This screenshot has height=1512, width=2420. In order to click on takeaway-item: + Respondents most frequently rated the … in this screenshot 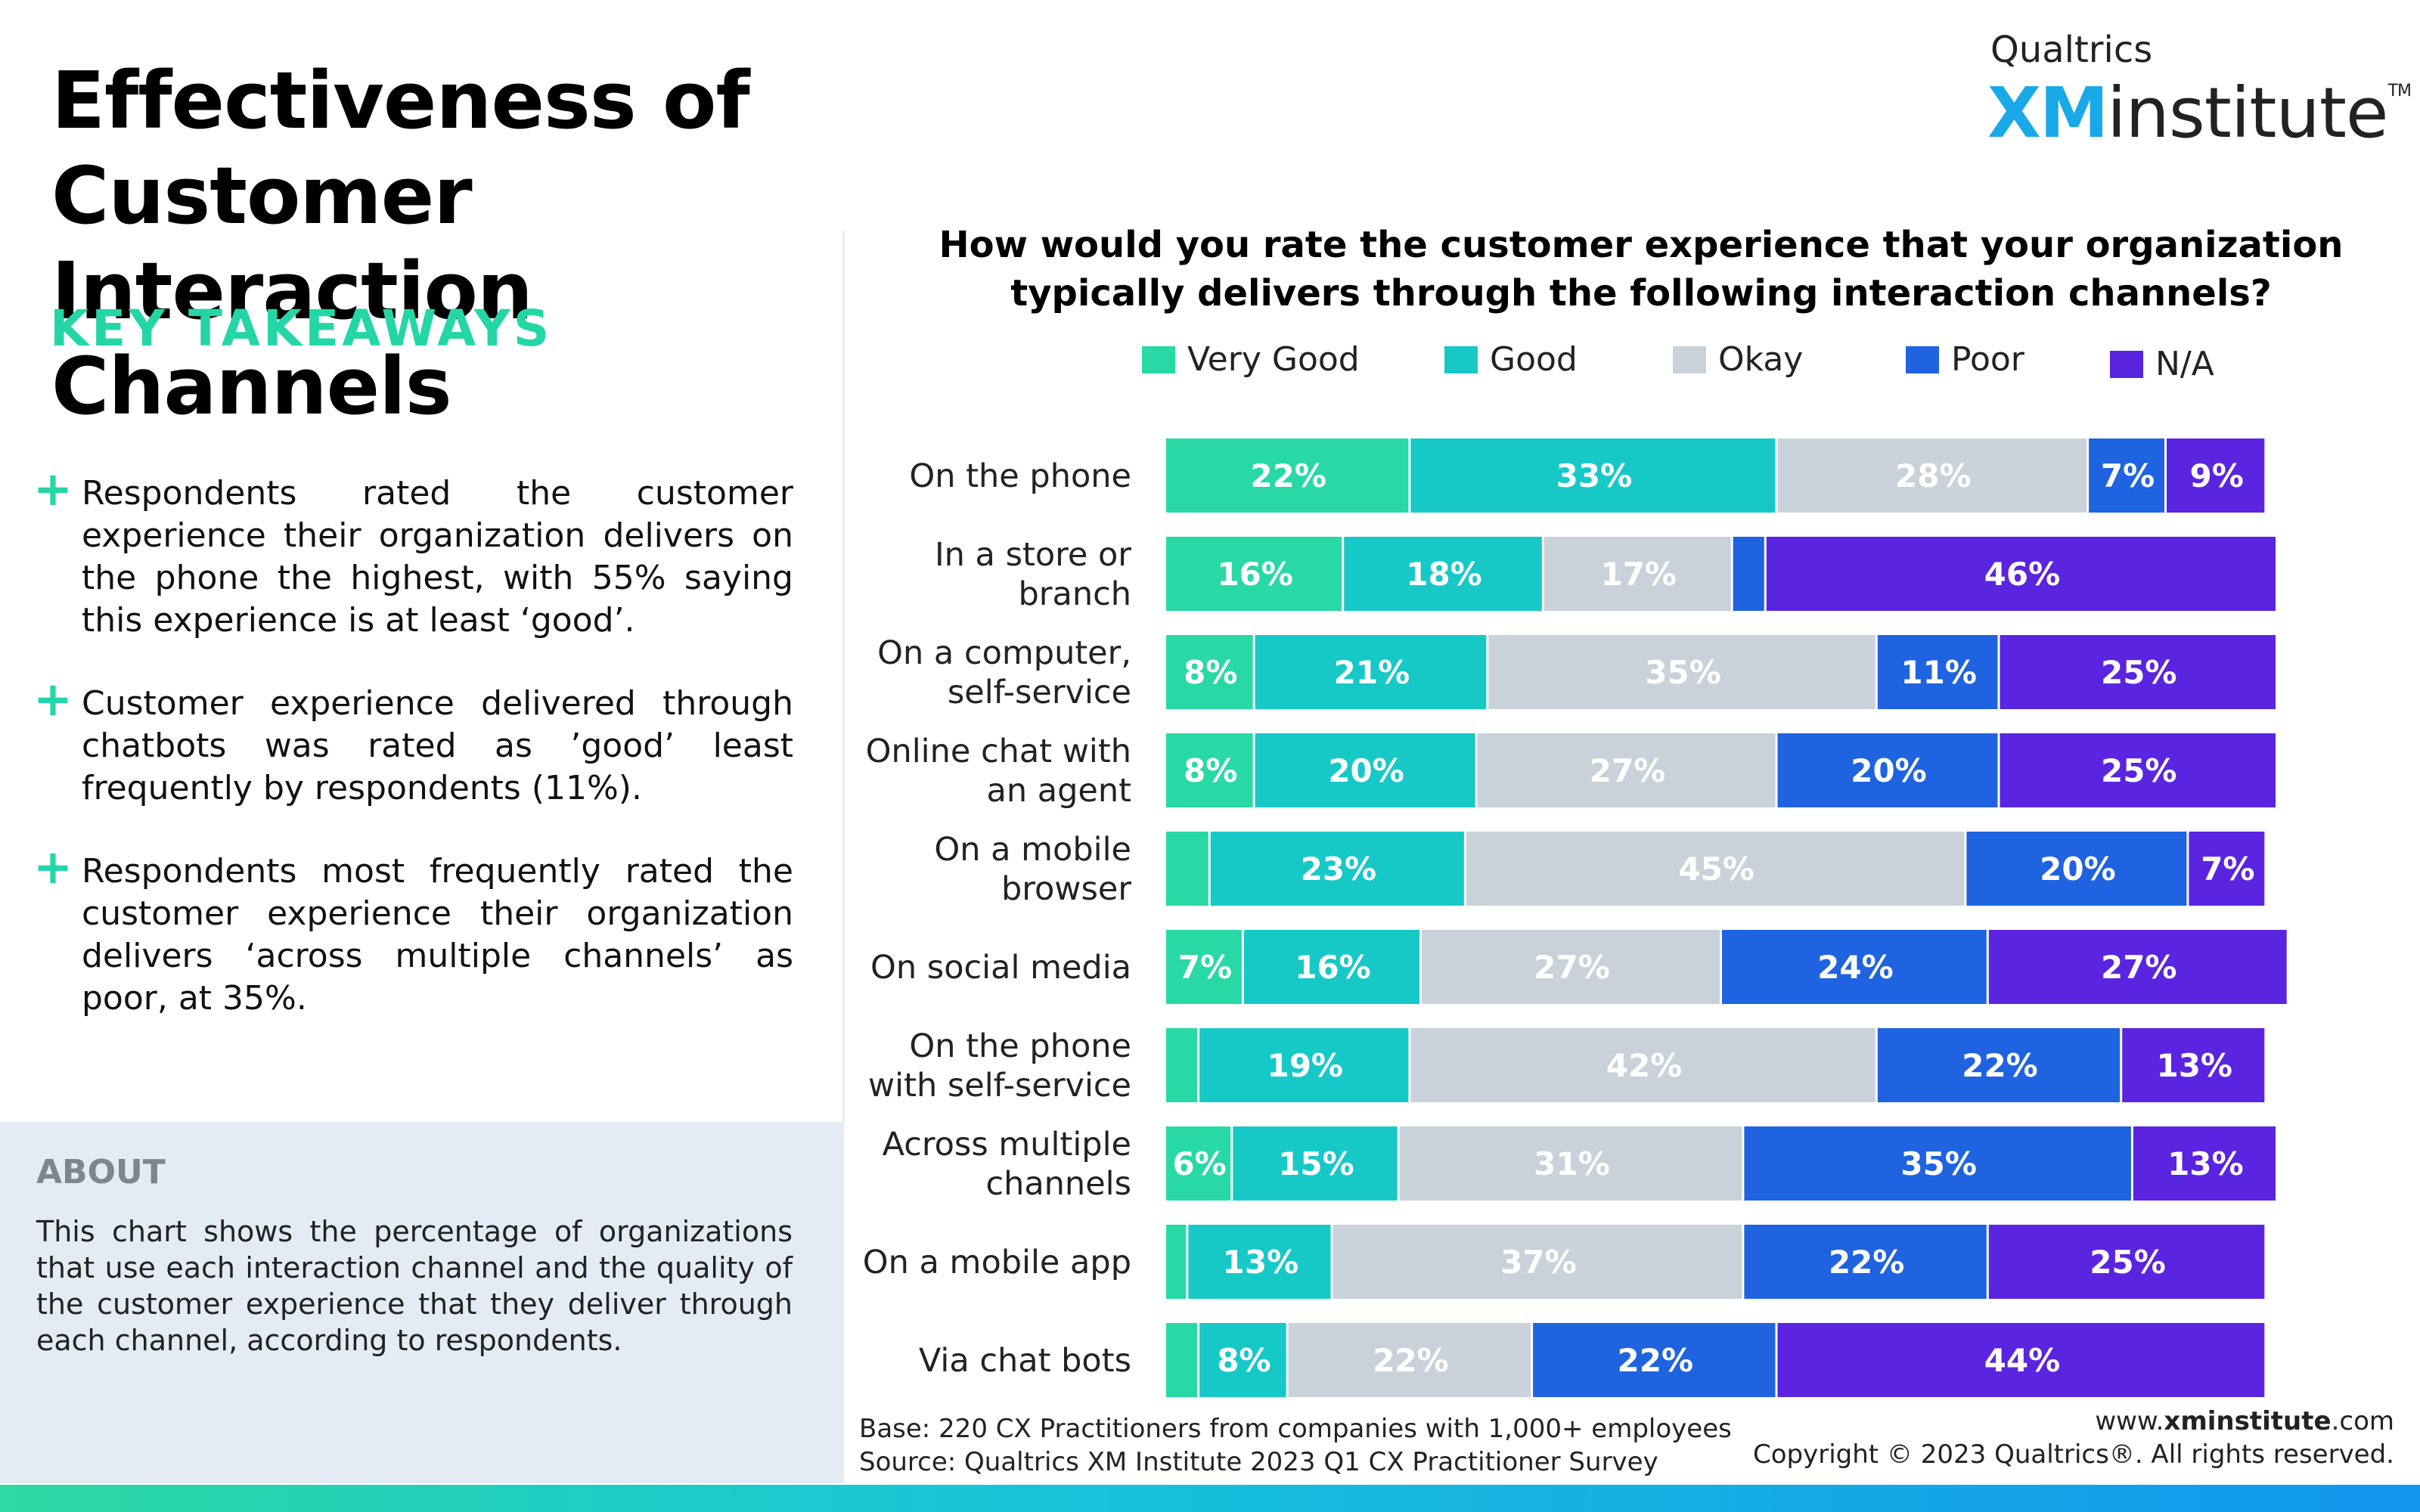, I will do `click(413, 932)`.